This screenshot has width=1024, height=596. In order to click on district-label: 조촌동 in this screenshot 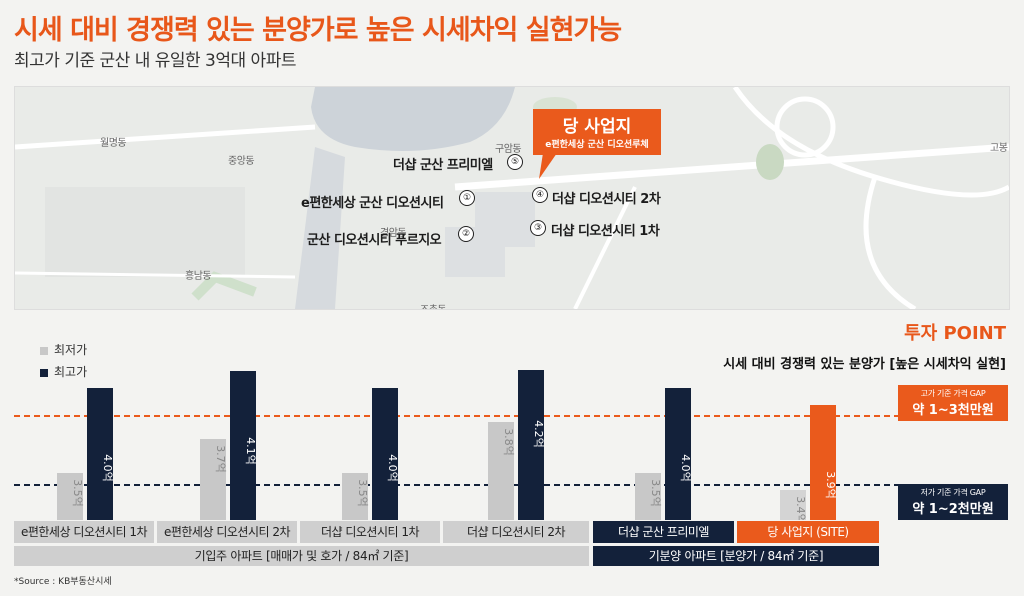, I will do `click(433, 305)`.